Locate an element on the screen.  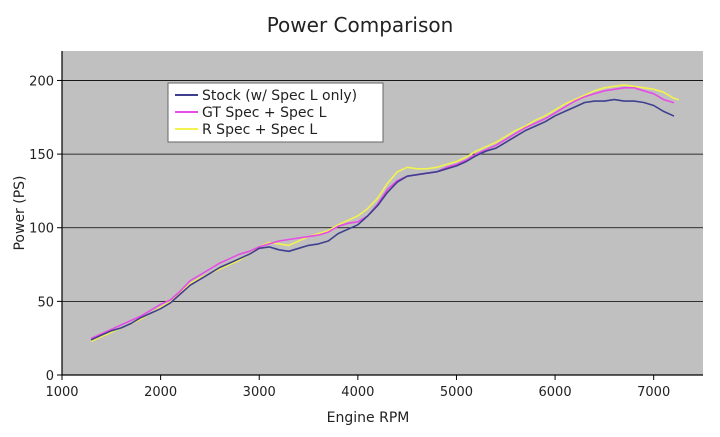
x-ticks: 1000 2000 3000 4000 5000 6000 7000 is located at coordinates (357, 387).